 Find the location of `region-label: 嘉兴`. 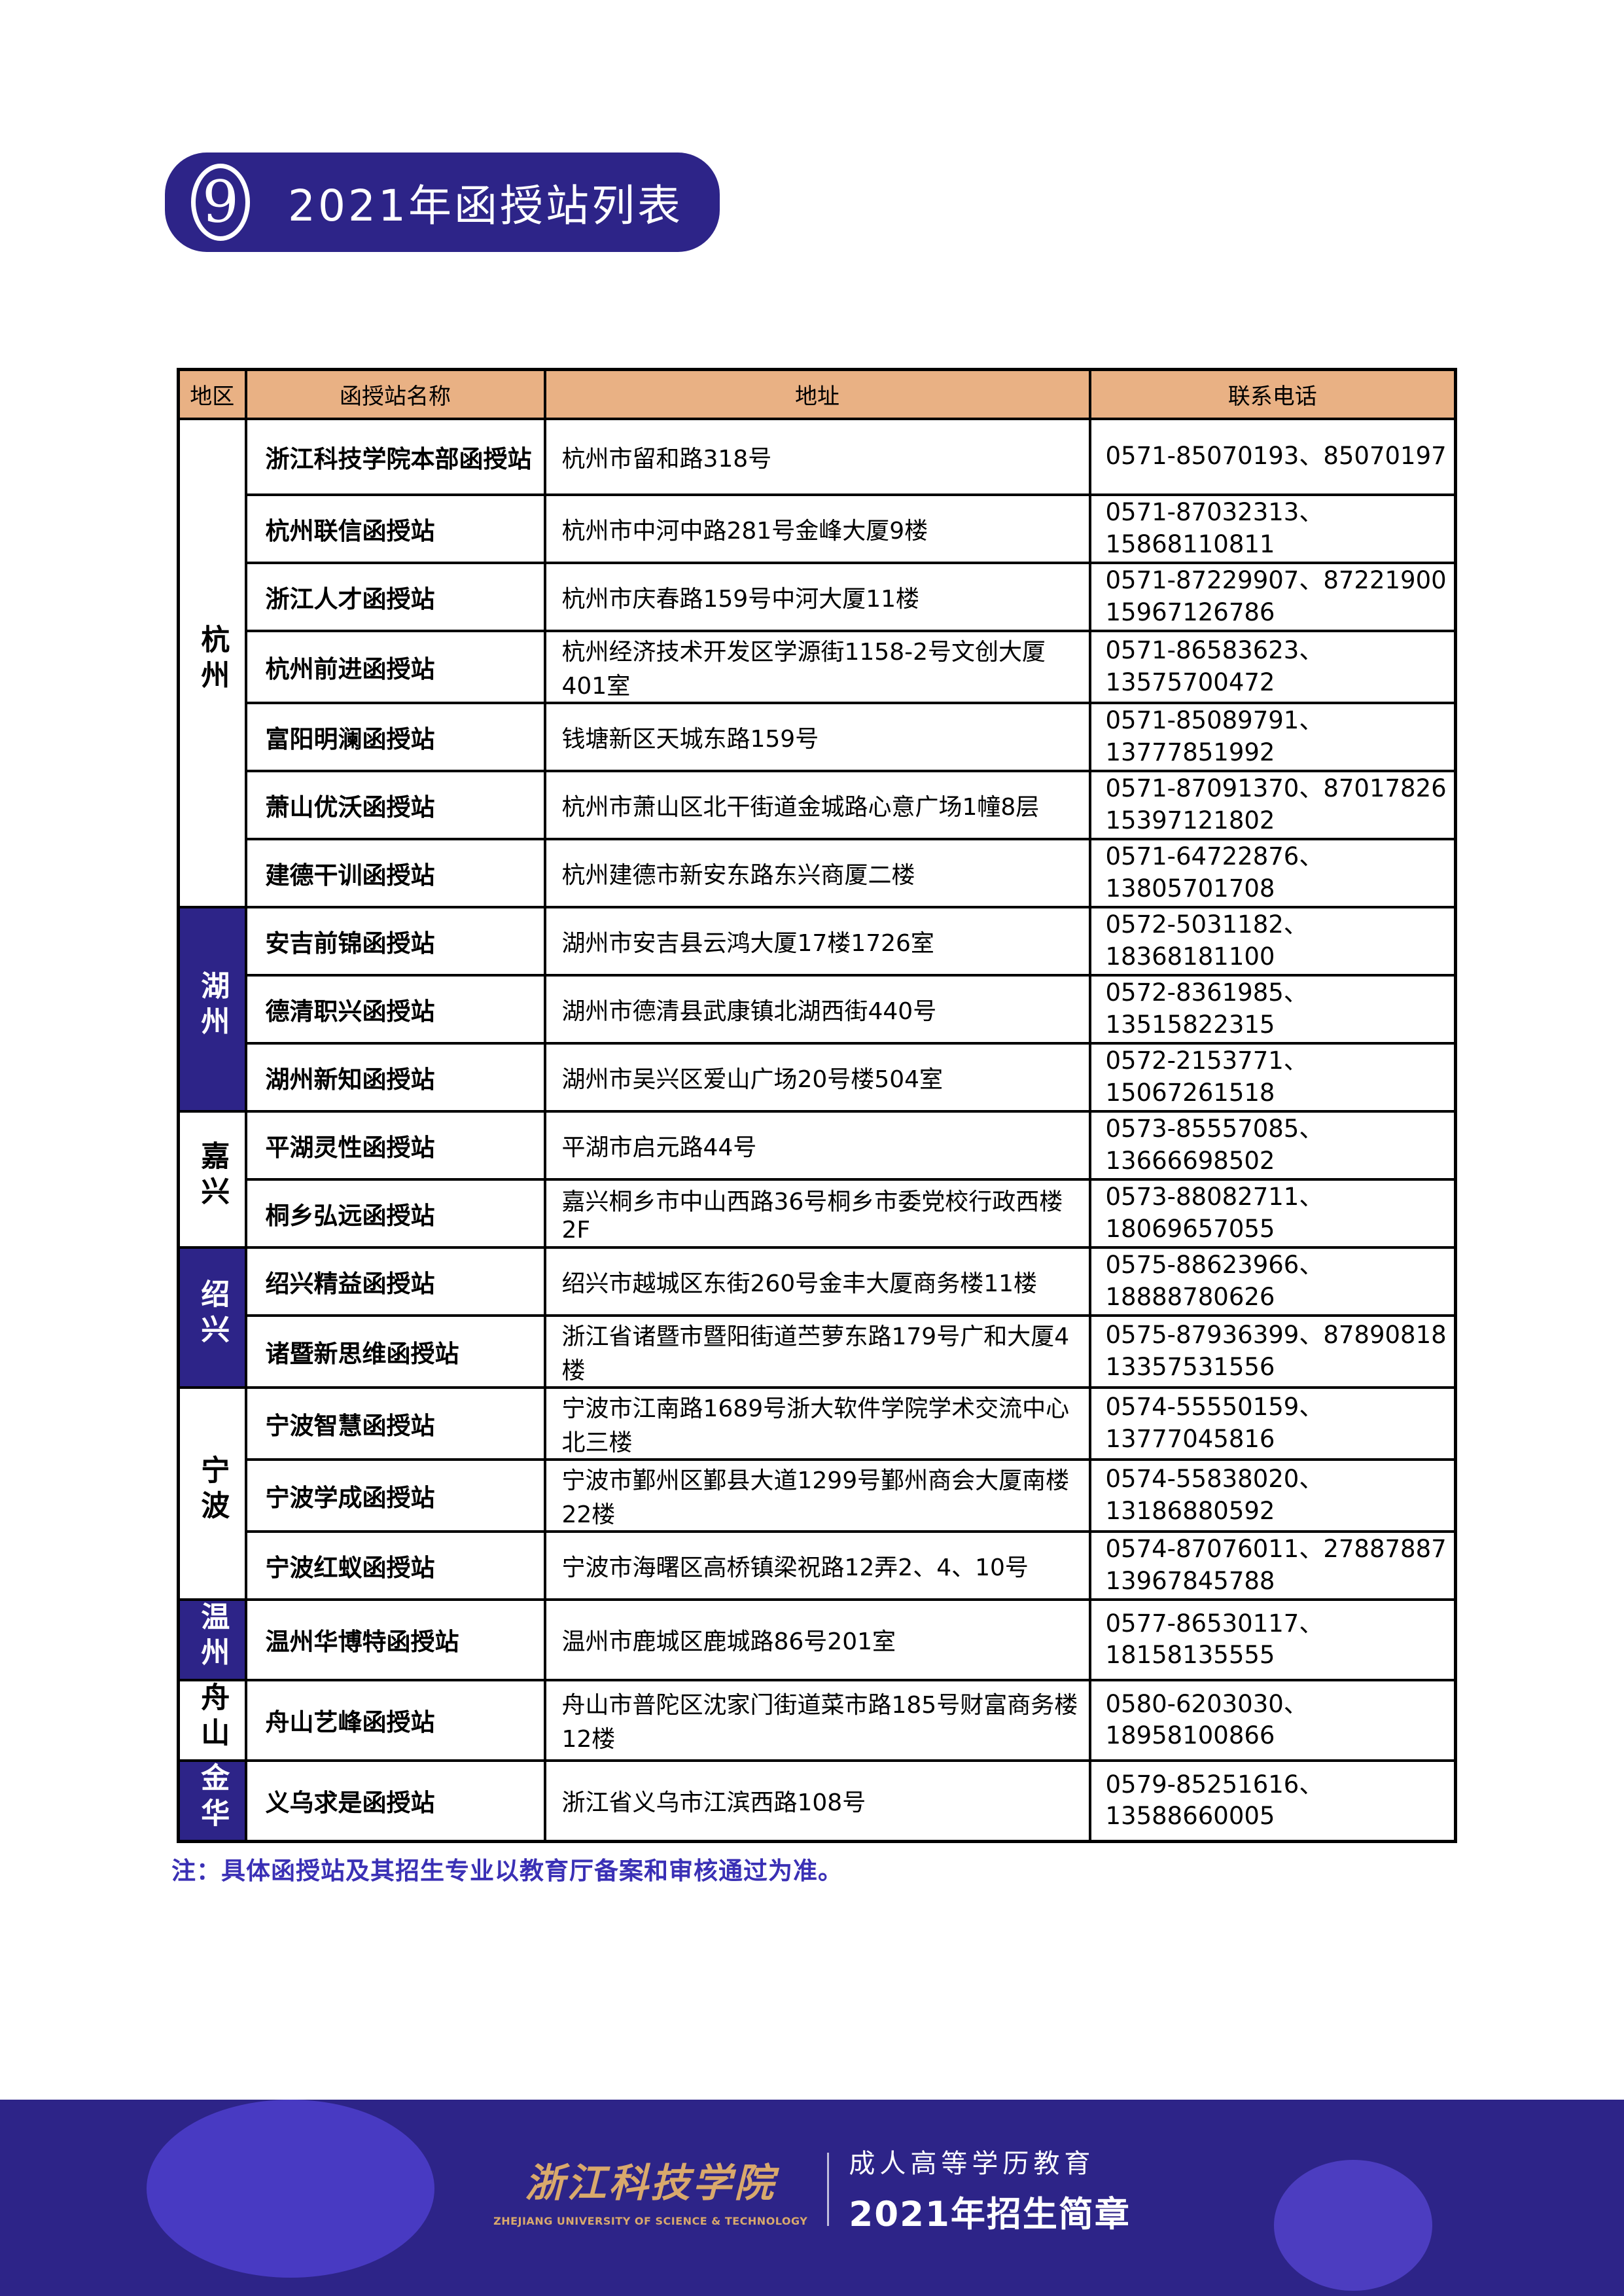

region-label: 嘉兴 is located at coordinates (213, 1176).